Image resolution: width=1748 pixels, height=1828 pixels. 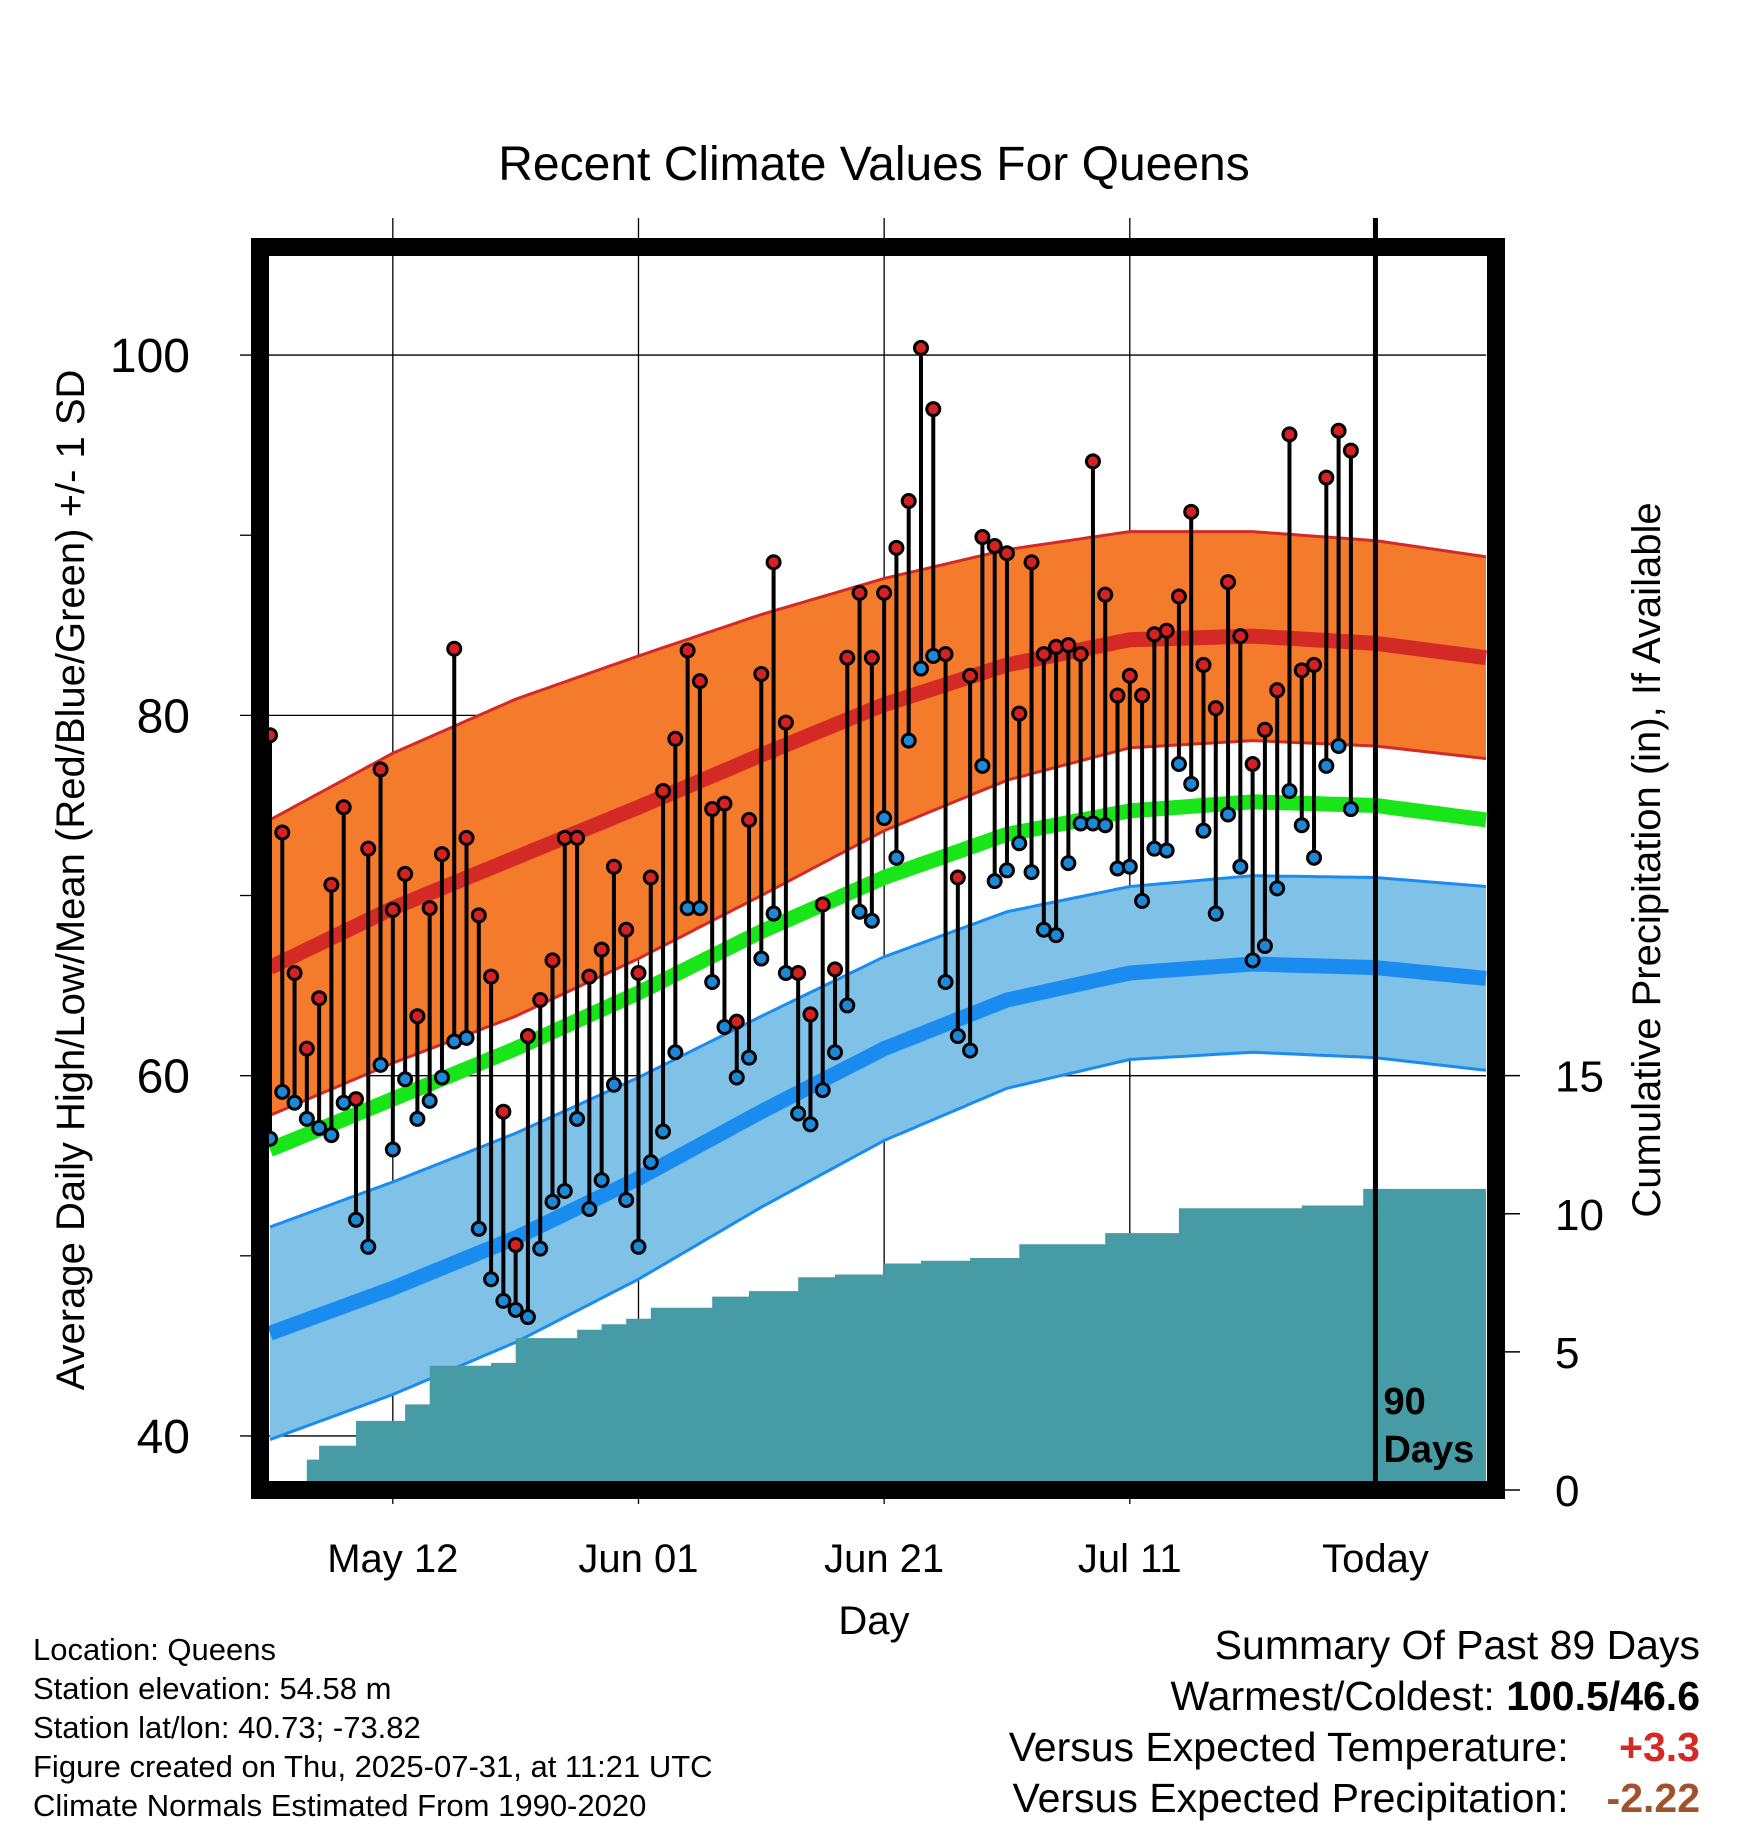 I want to click on warm-cold-label: Warmest/Coldest:, so click(x=1332, y=1696).